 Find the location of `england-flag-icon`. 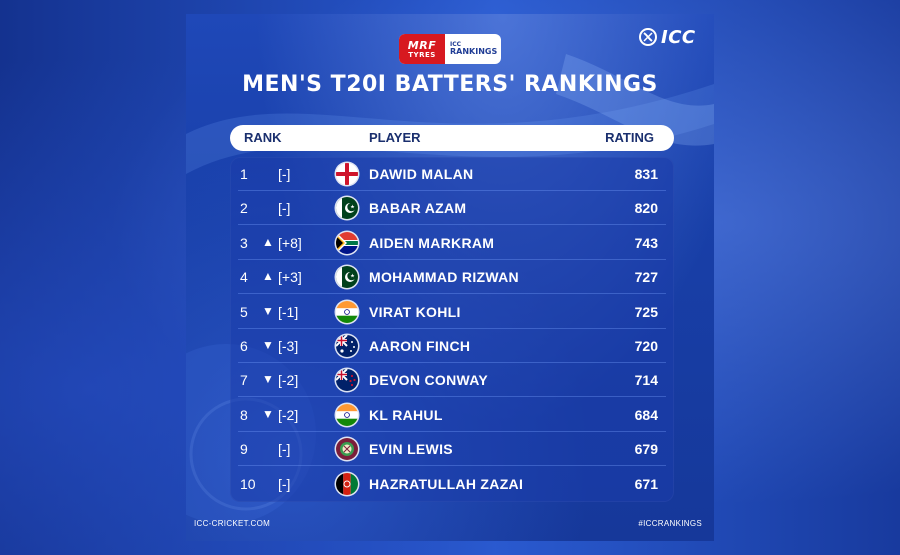

england-flag-icon is located at coordinates (347, 174).